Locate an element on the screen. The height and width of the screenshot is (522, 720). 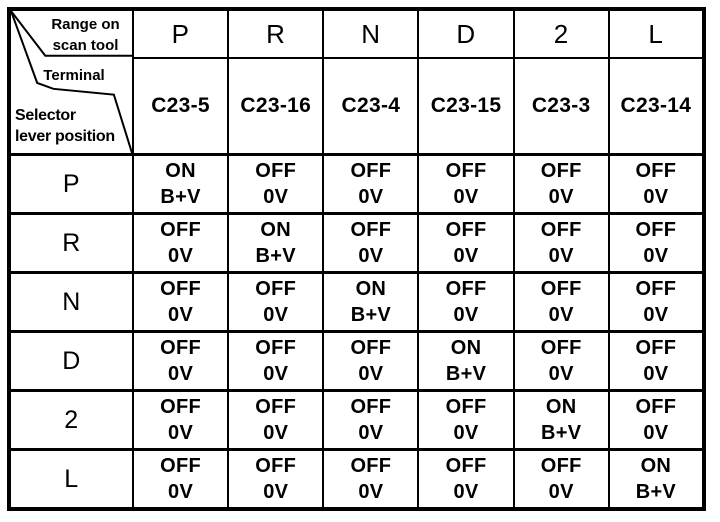
lever-position-cell: 2 is located at coordinates (71, 420).